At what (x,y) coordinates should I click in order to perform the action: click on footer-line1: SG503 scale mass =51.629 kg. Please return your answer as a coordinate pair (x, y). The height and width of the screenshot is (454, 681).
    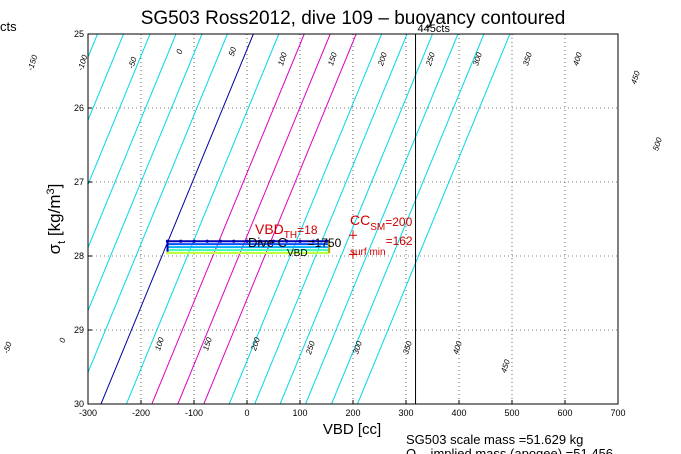
    Looking at the image, I should click on (494, 439).